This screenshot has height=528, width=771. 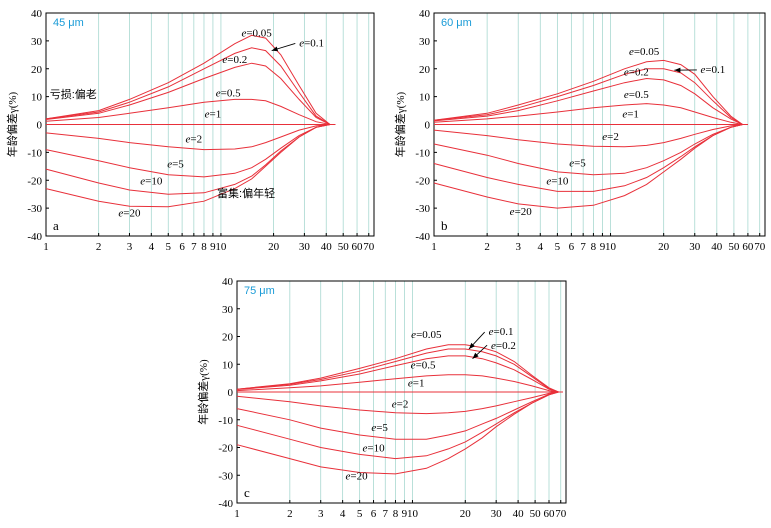 I want to click on annotation-1: 亏损:偏老, so click(x=73, y=94).